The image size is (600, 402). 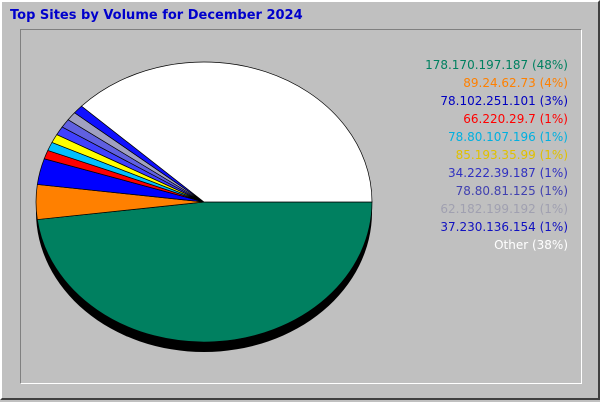 What do you see at coordinates (511, 191) in the screenshot?
I see `legend-item: 78.80.81.125 (1%)` at bounding box center [511, 191].